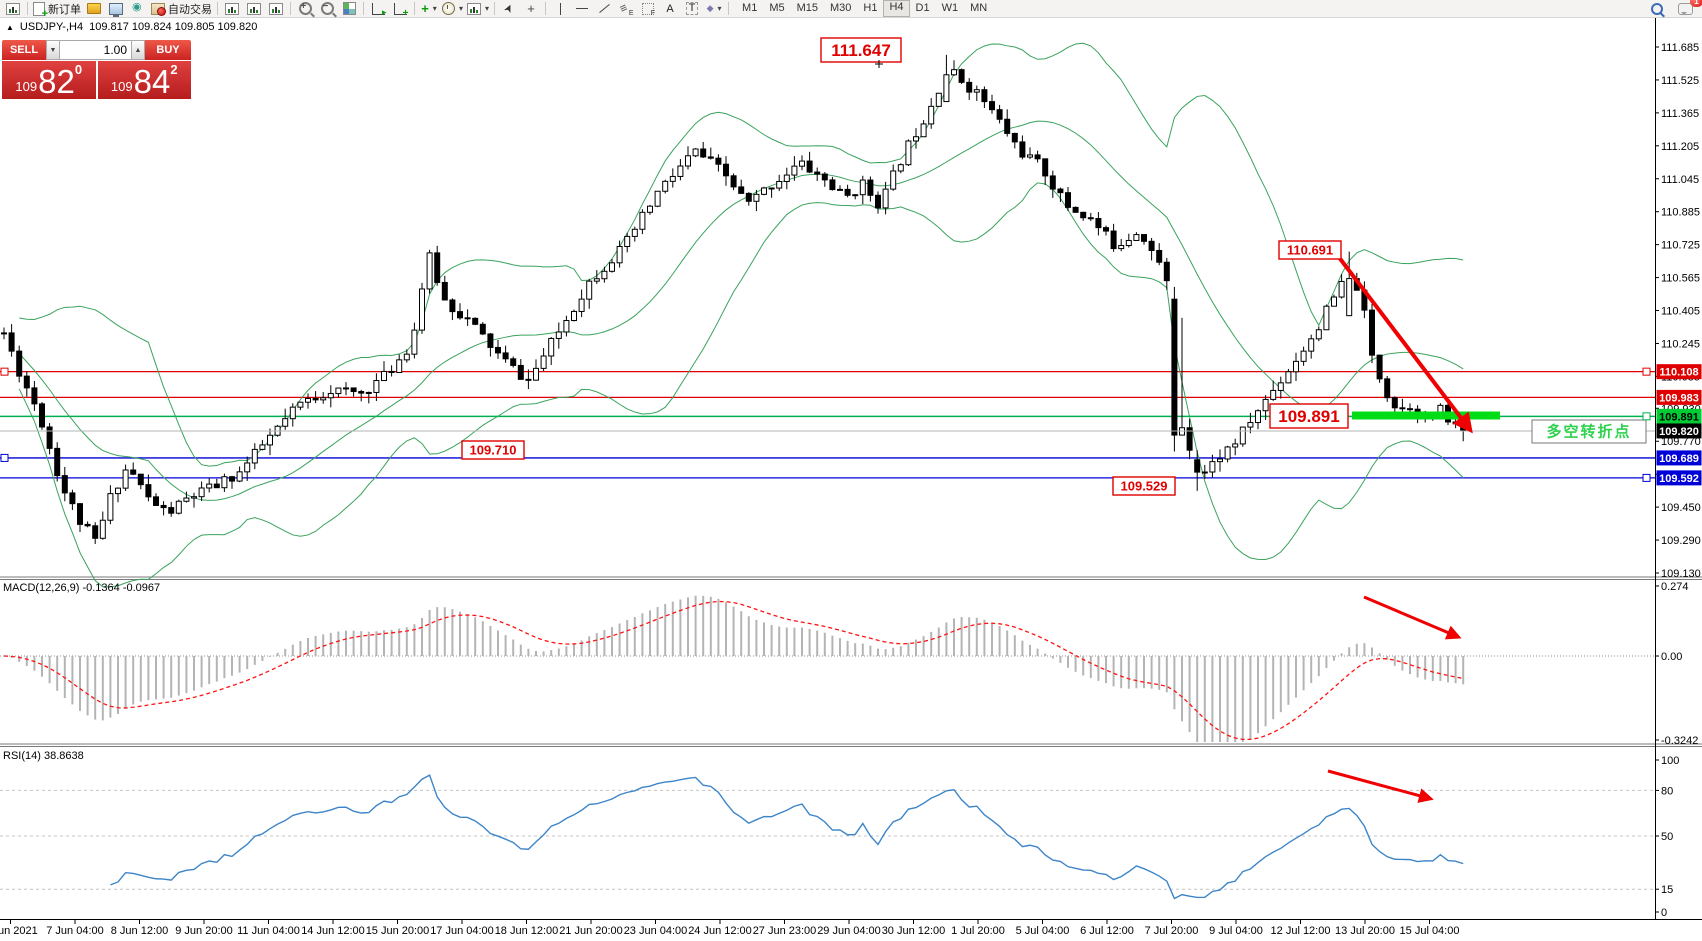  What do you see at coordinates (53, 50) in the screenshot?
I see `volume-decrease-button: ▼` at bounding box center [53, 50].